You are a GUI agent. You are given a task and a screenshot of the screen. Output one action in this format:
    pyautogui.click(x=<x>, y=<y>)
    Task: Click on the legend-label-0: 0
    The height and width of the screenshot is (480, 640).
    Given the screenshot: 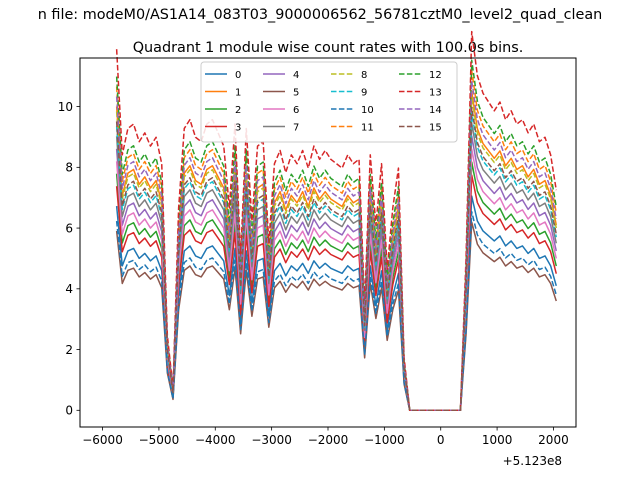 What is the action you would take?
    pyautogui.click(x=238, y=75)
    